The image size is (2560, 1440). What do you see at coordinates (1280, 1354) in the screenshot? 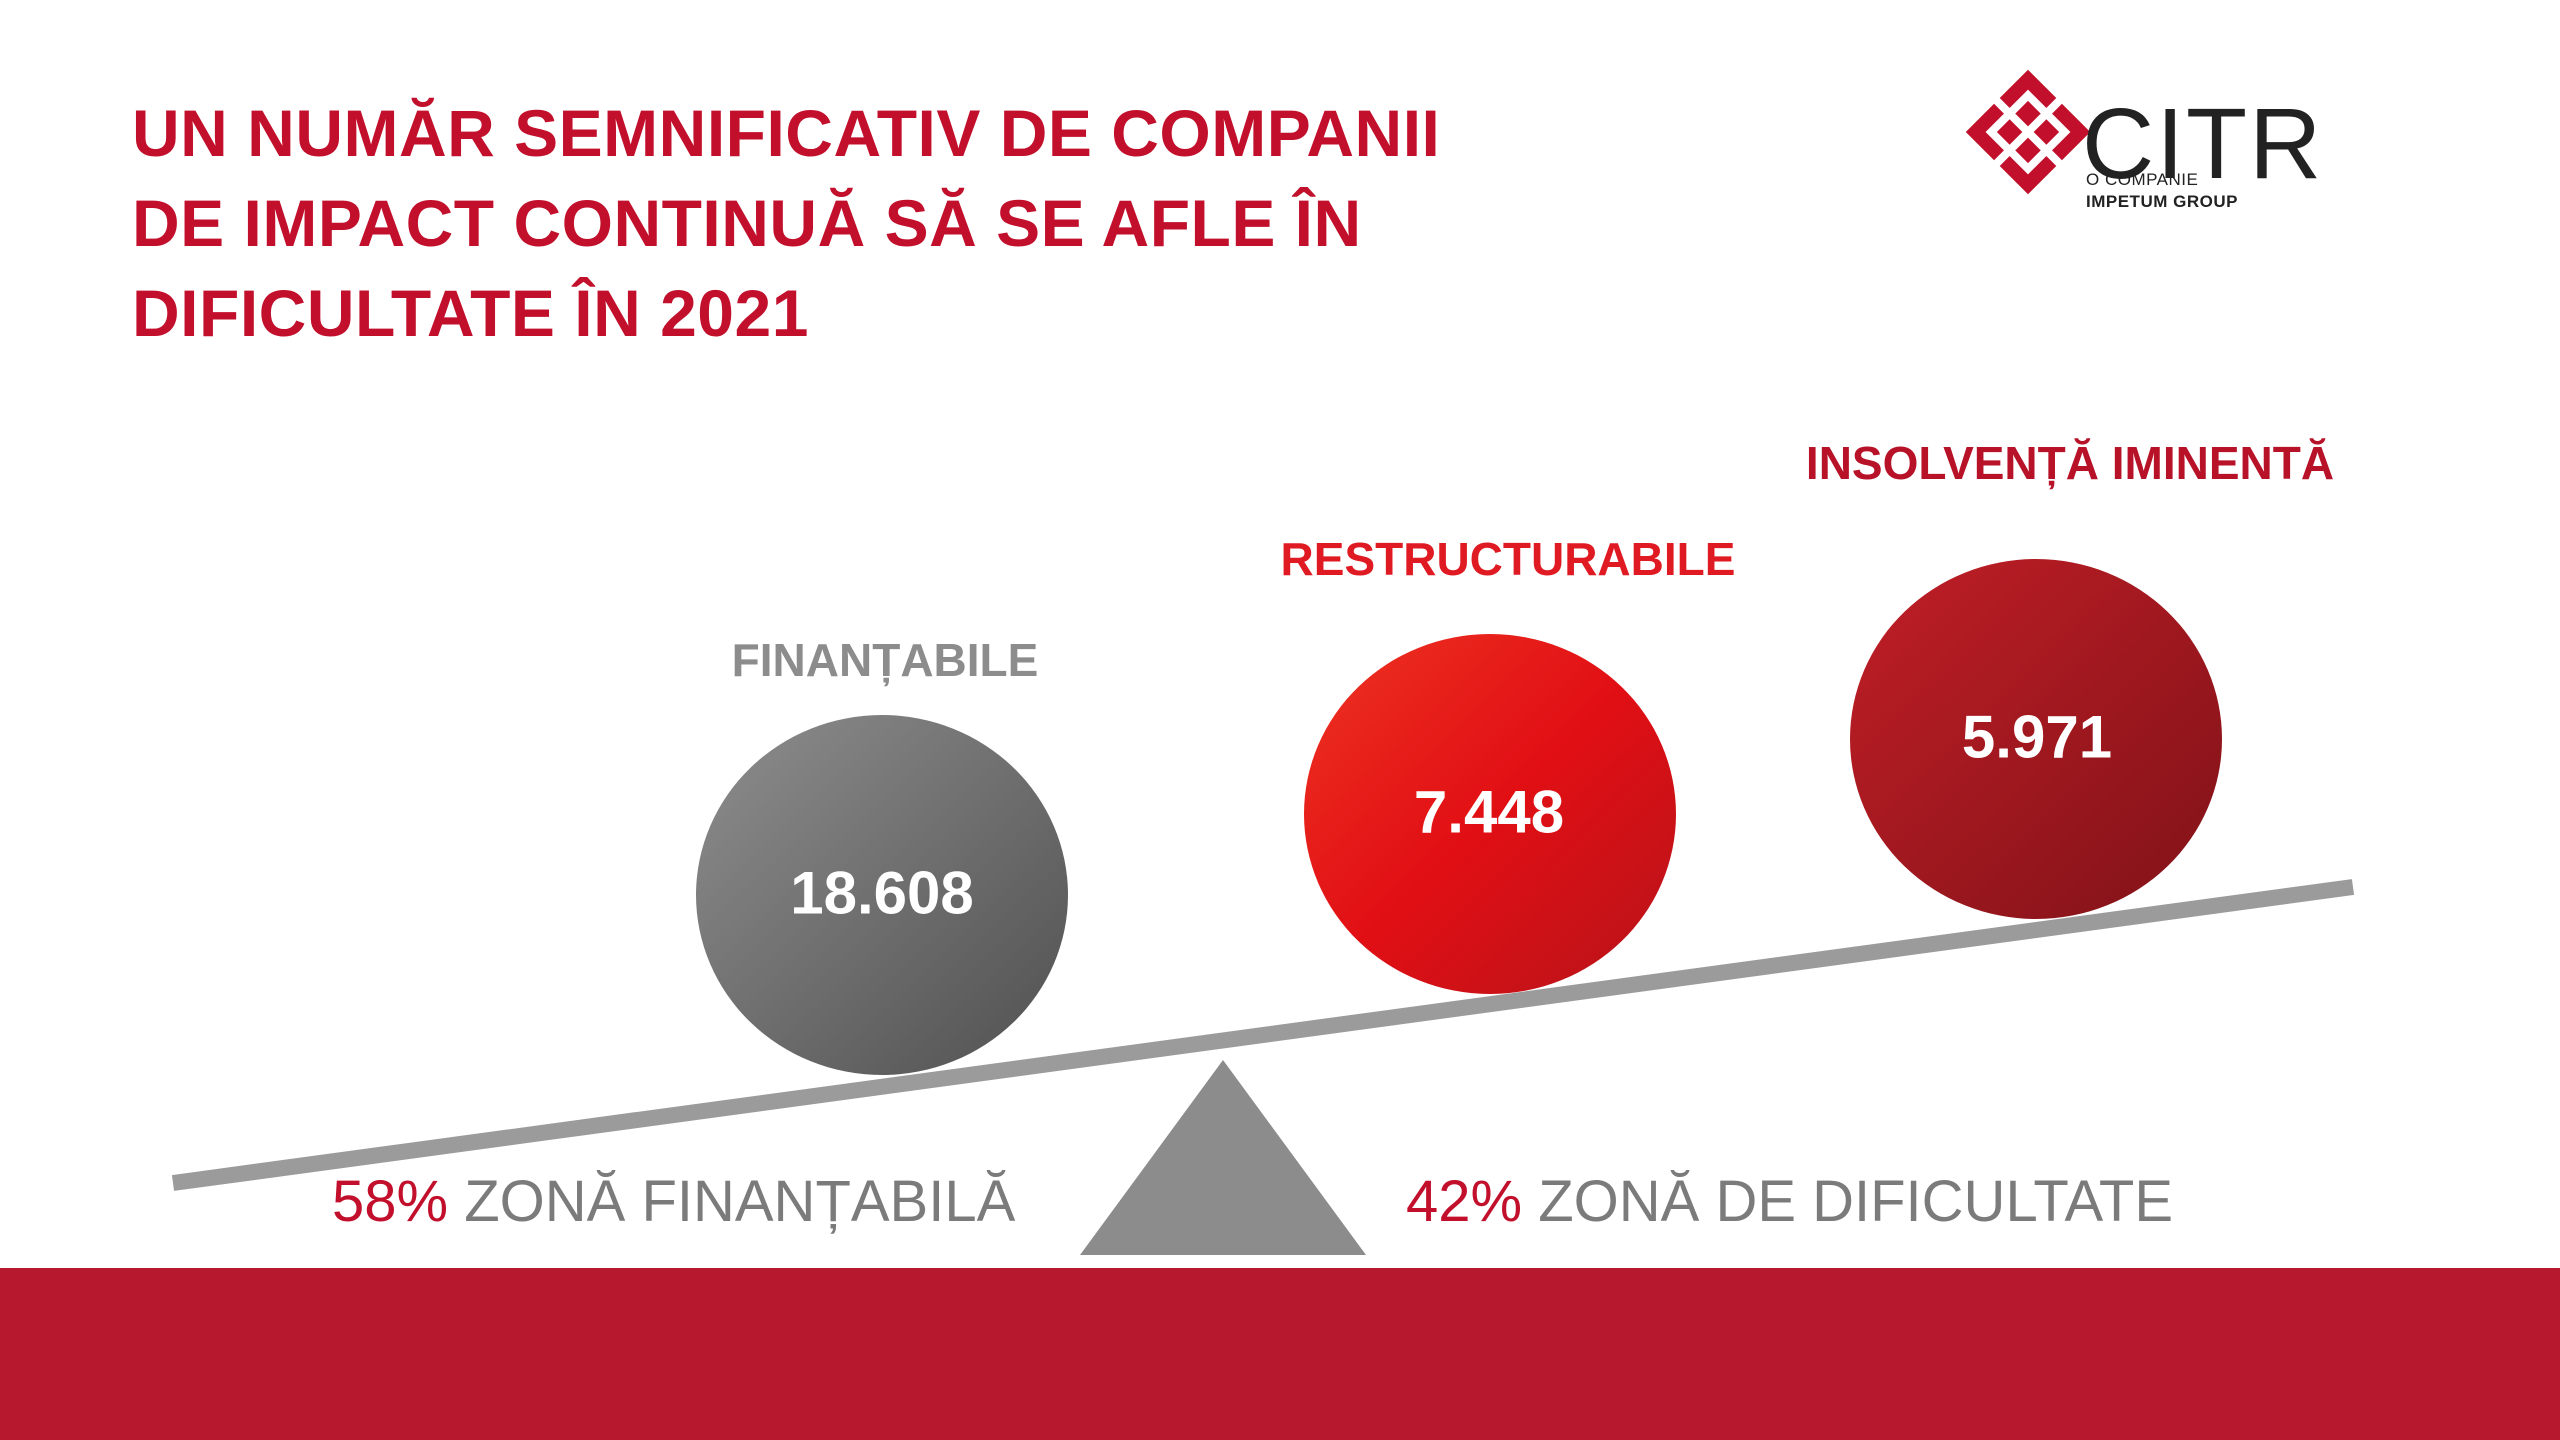
I see `footer-bar` at bounding box center [1280, 1354].